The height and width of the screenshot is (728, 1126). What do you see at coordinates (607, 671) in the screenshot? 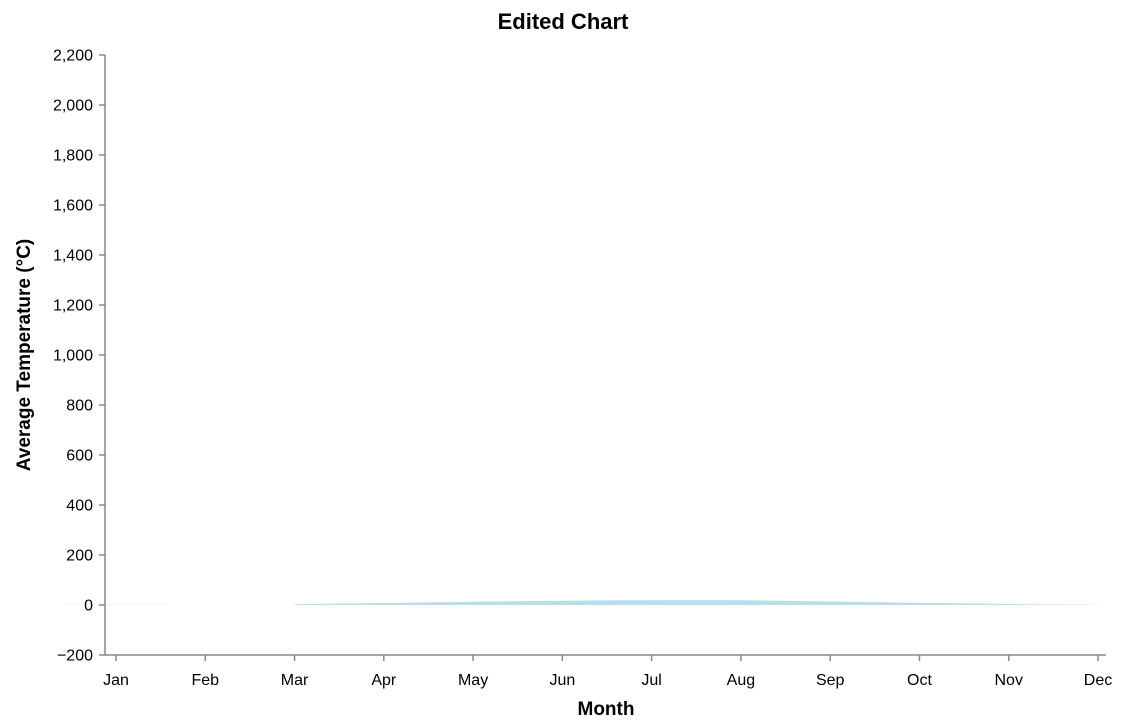
I see `x-axis: Jan Feb Mar Apr May Jun Jul Aug Sep Oct Nov Dec` at bounding box center [607, 671].